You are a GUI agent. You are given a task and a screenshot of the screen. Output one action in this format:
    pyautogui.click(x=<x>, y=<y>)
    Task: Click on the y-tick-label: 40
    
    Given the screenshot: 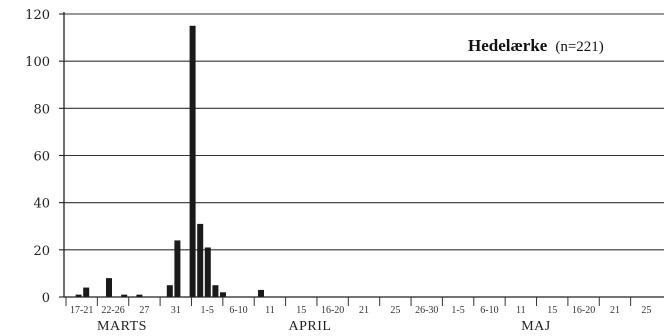 What is the action you would take?
    pyautogui.click(x=41, y=204)
    